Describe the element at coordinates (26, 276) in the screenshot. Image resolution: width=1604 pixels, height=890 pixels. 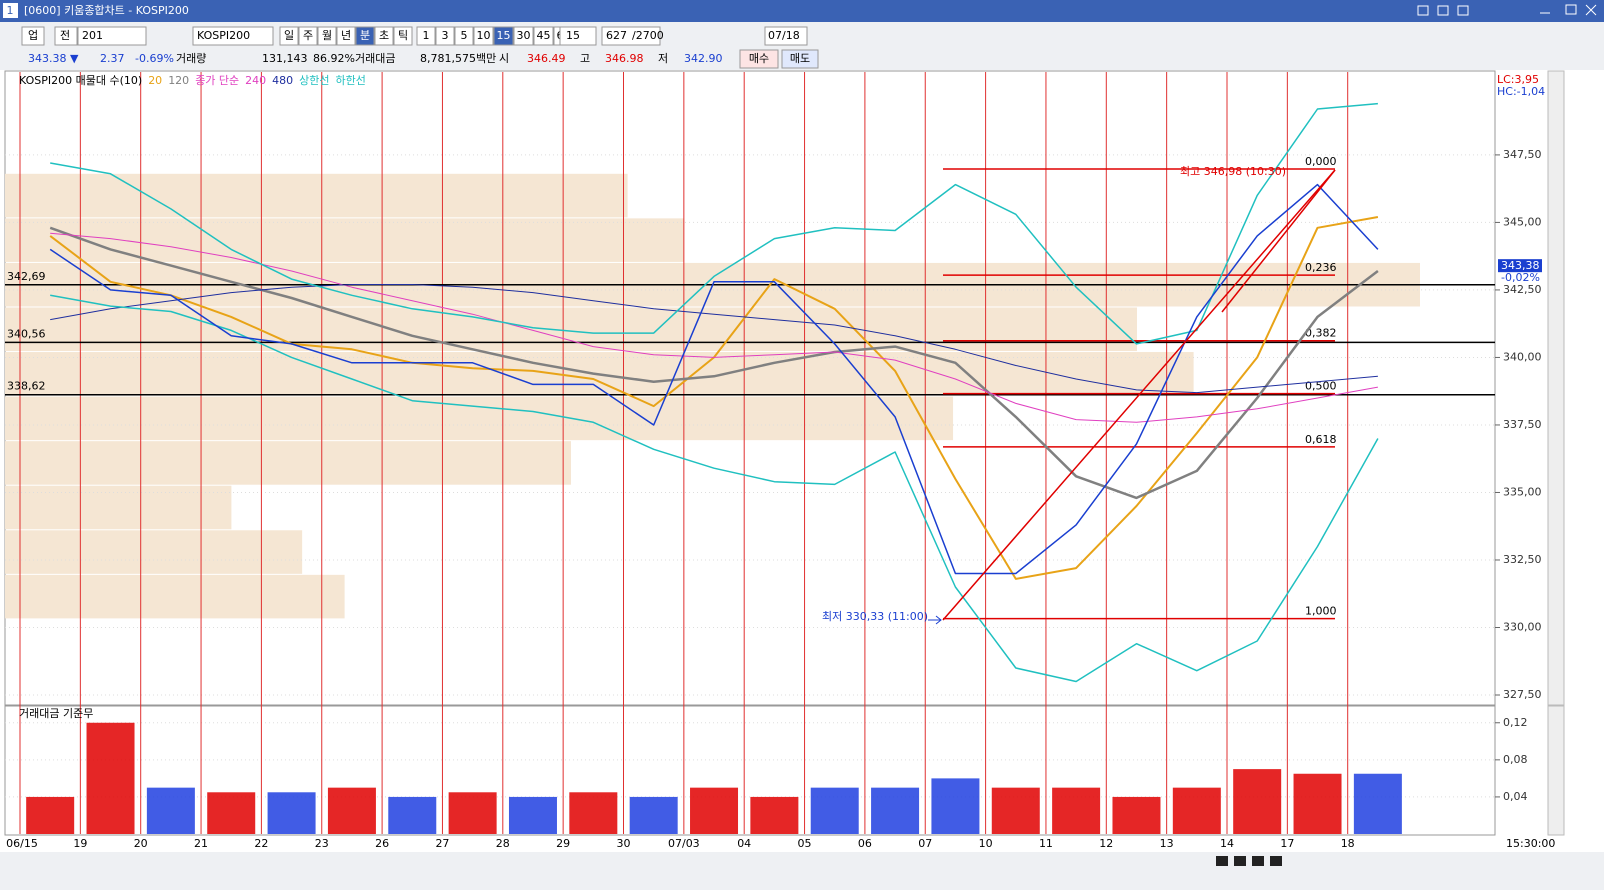
I see `level-label: 342,69` at that location.